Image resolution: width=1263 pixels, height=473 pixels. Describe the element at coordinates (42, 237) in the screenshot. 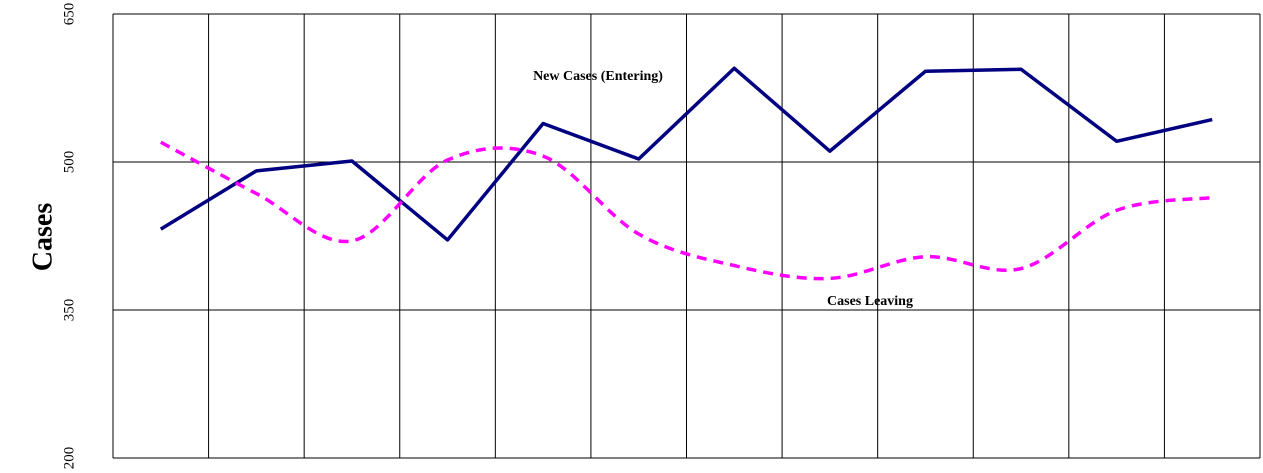

I see `y-axis-label: Cases` at that location.